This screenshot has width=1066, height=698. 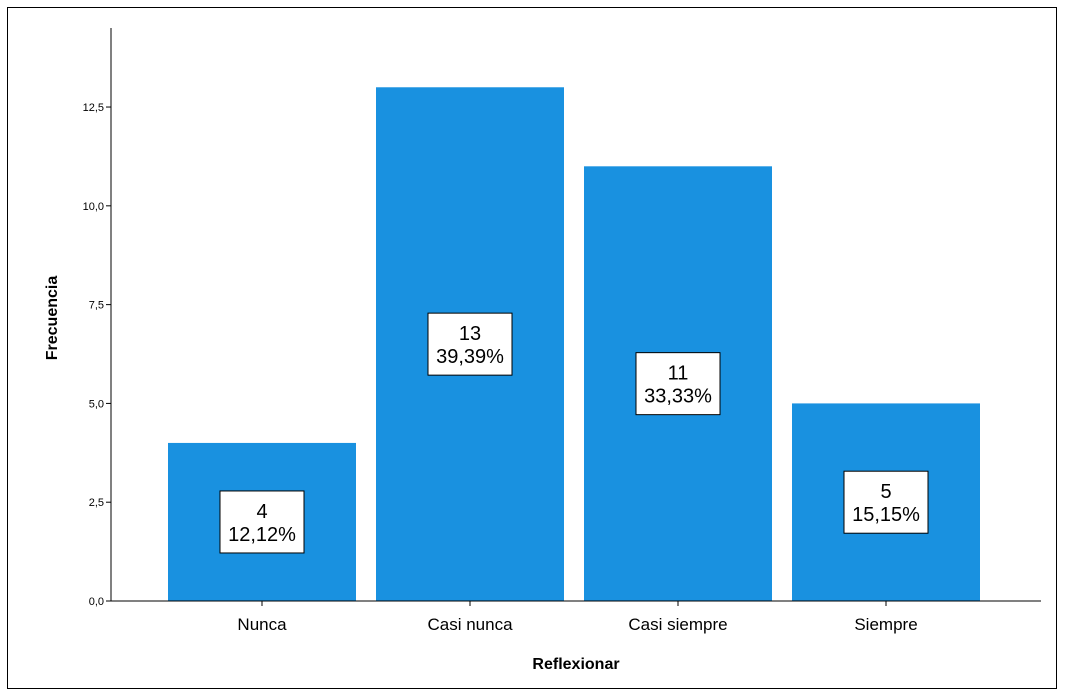 What do you see at coordinates (96, 503) in the screenshot?
I see `y-tick-label: 2,5` at bounding box center [96, 503].